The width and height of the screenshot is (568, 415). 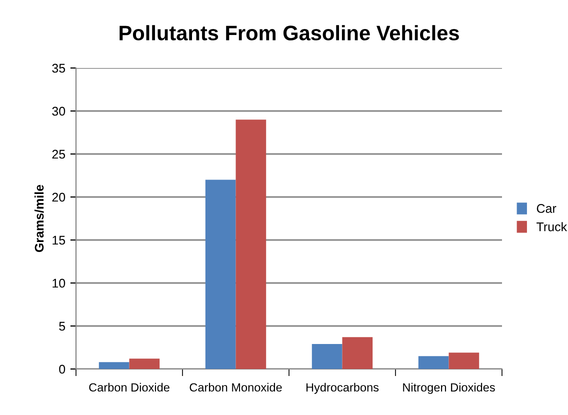 I want to click on y-tick-label: 10, so click(x=59, y=283).